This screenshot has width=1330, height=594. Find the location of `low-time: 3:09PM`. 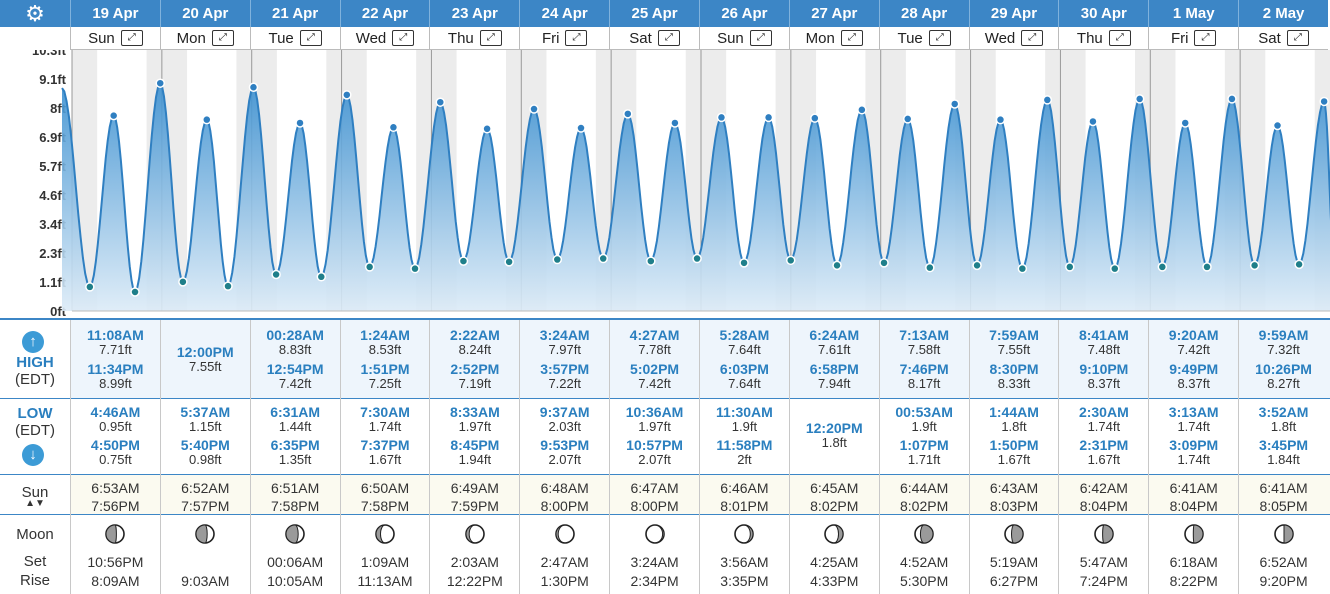

low-time: 3:09PM is located at coordinates (1194, 445).